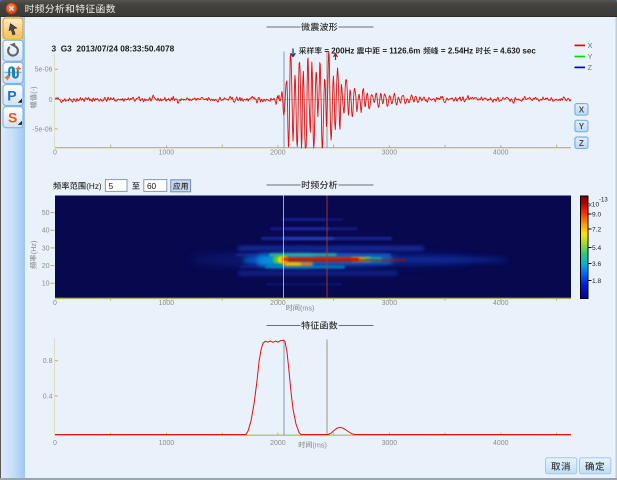 The height and width of the screenshot is (480, 617). I want to click on svg-text: 20, so click(46, 266).